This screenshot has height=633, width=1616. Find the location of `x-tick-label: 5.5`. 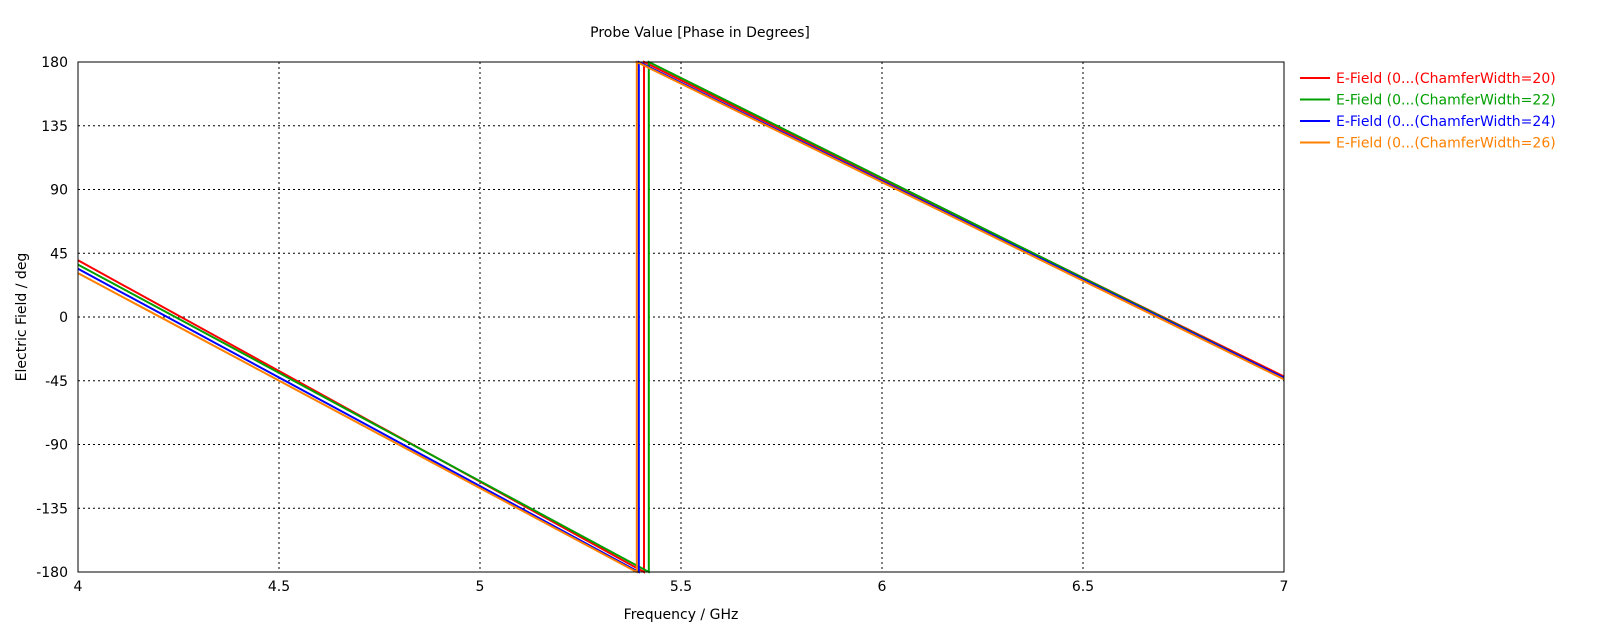

x-tick-label: 5.5 is located at coordinates (681, 587).